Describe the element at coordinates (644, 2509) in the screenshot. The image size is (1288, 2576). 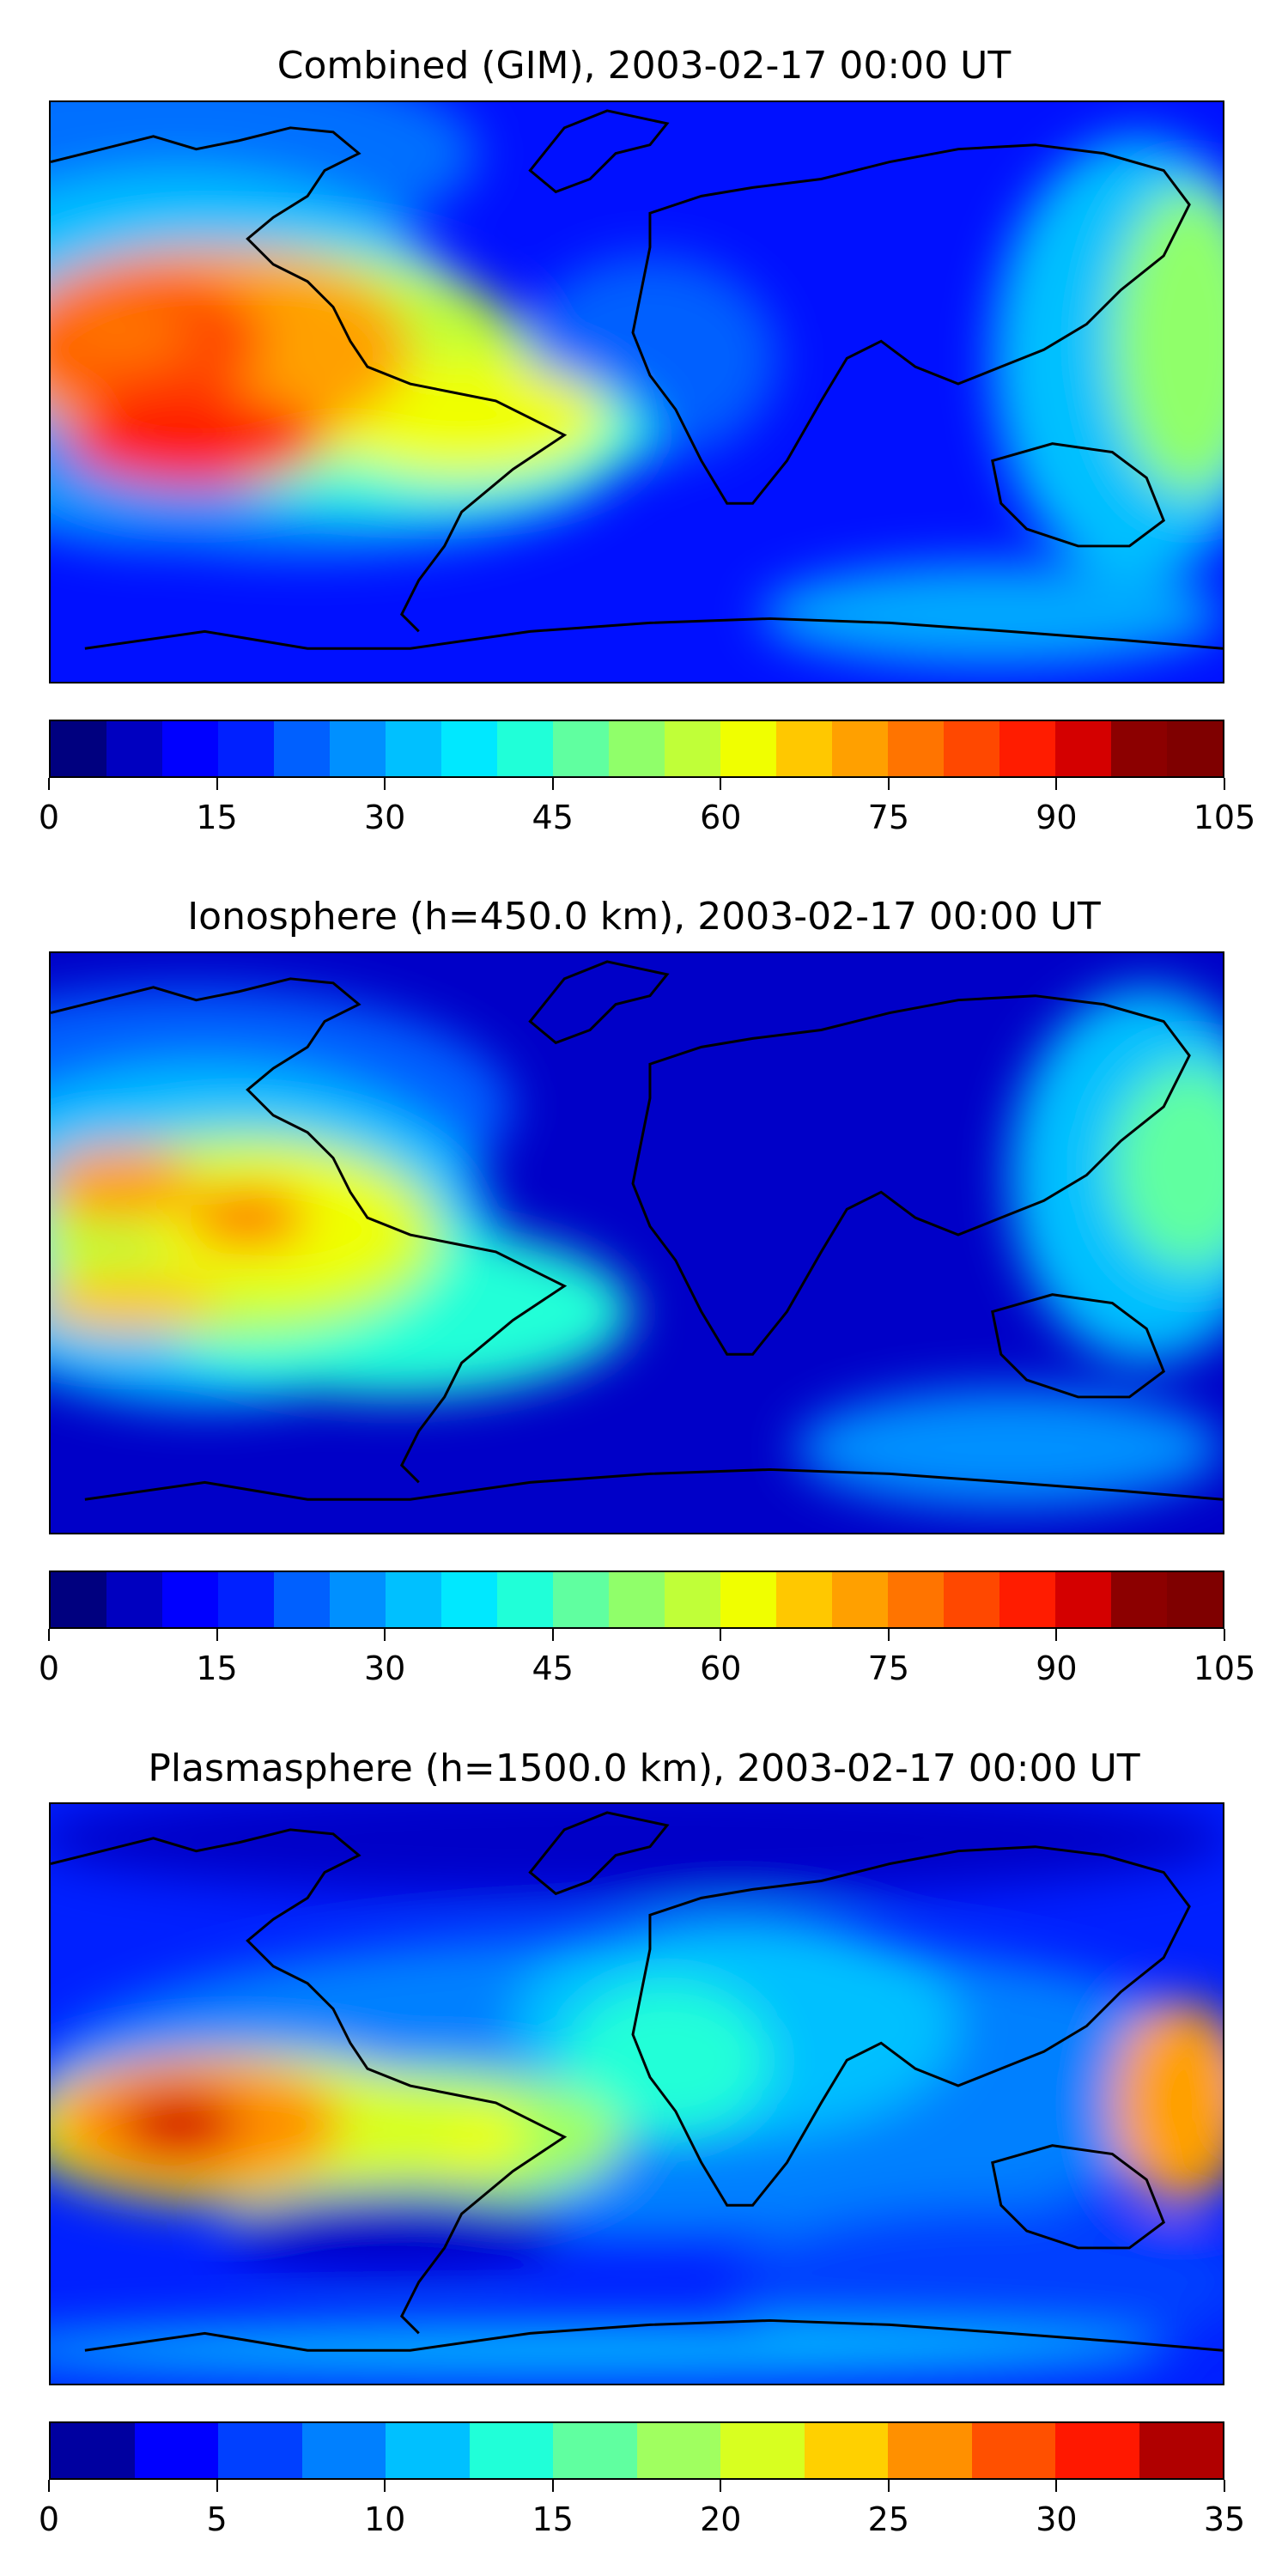
I see `colorbar-ticks-plasmasphere: 0 5 10 15 20 25 30 35` at that location.